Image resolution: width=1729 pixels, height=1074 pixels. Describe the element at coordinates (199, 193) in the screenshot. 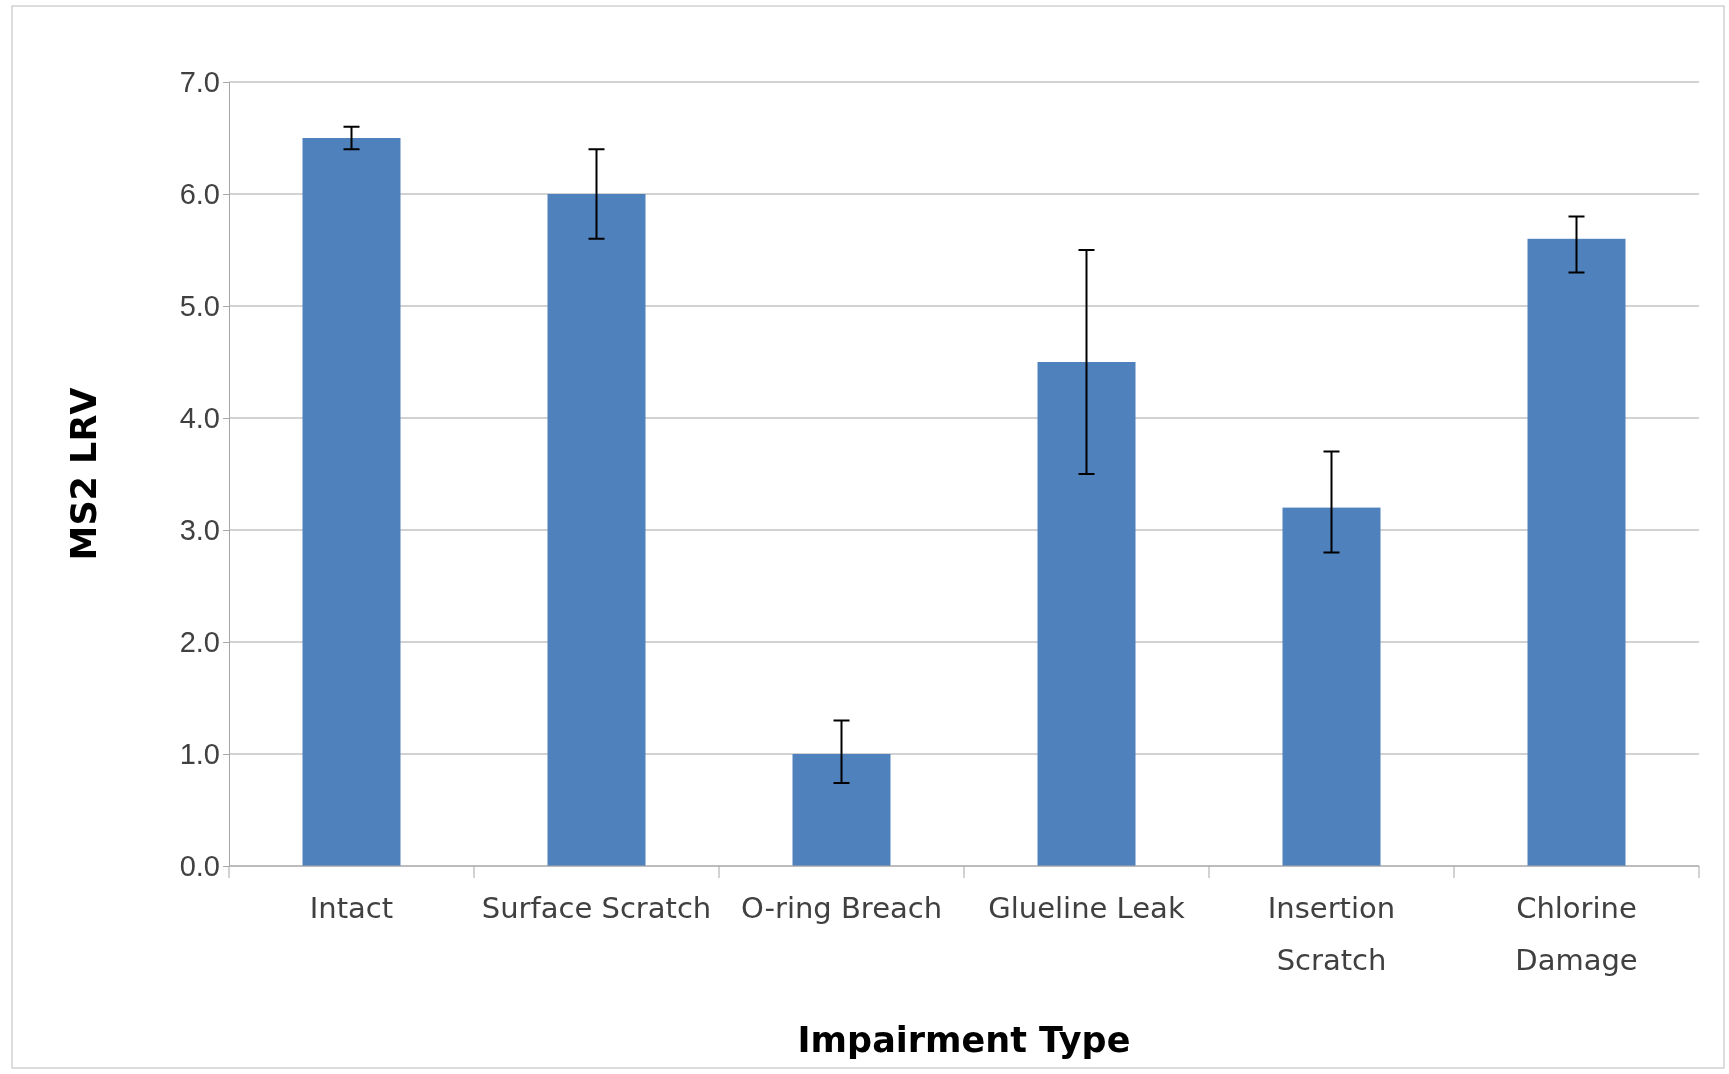

I see `y-tick-label: 6.0` at that location.